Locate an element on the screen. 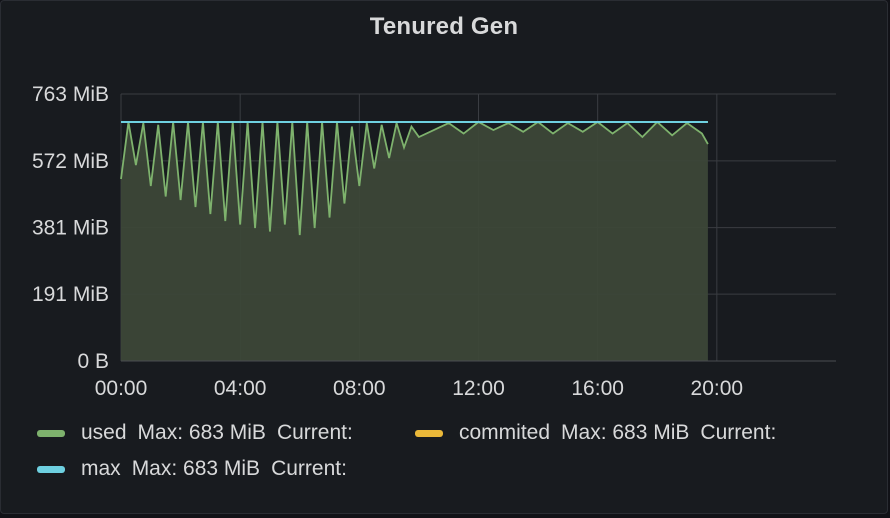  x-tick-label: 08:00 is located at coordinates (359, 388).